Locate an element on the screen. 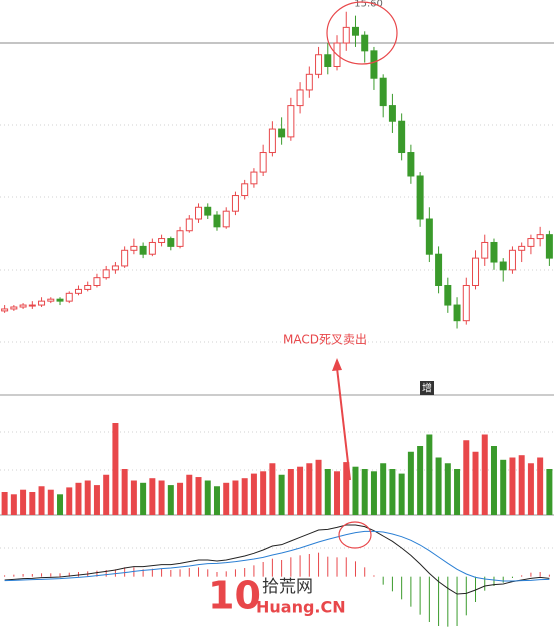  peak-label: 15.60 is located at coordinates (368, 5).